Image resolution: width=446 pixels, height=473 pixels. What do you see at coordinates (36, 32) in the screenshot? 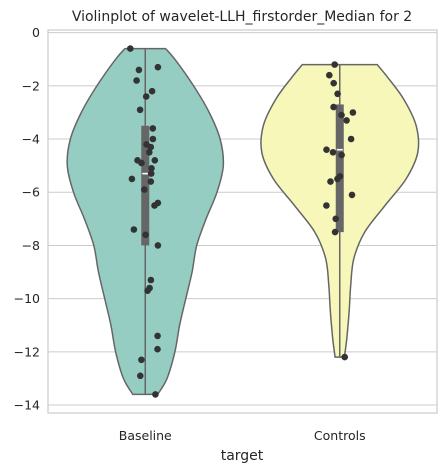
I see `y-tick-label: 0` at bounding box center [36, 32].